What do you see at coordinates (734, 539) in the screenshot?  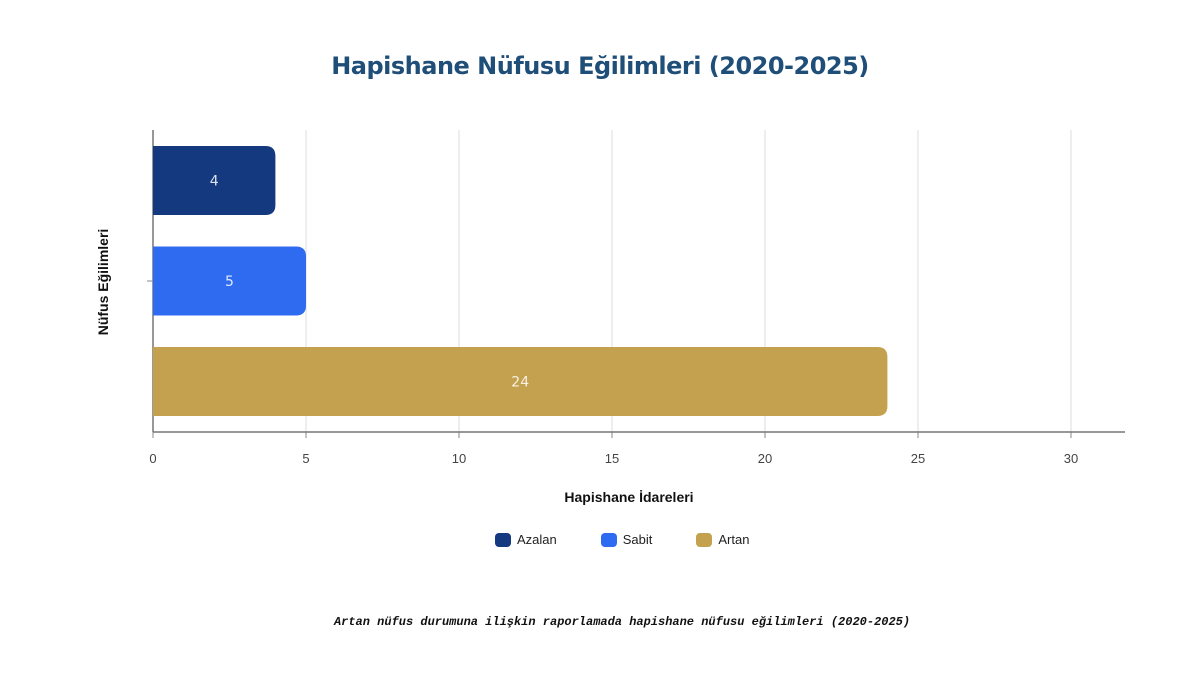 I see `legend-label: Artan` at bounding box center [734, 539].